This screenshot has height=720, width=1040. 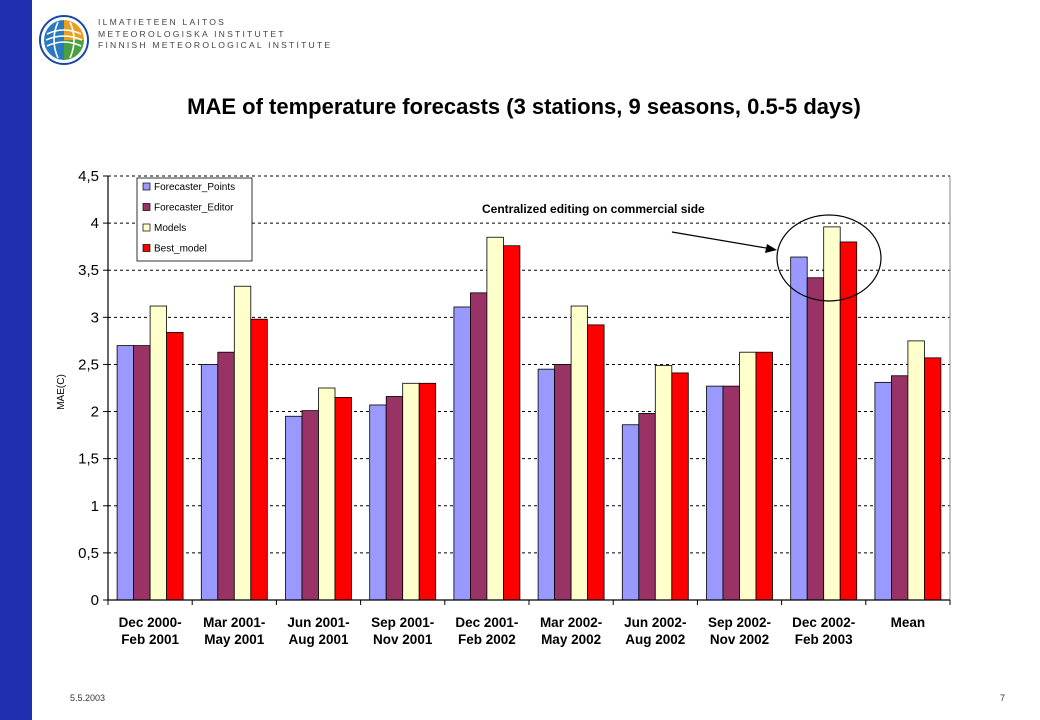 I want to click on x-category-label: Sep 2001-, so click(x=402, y=622).